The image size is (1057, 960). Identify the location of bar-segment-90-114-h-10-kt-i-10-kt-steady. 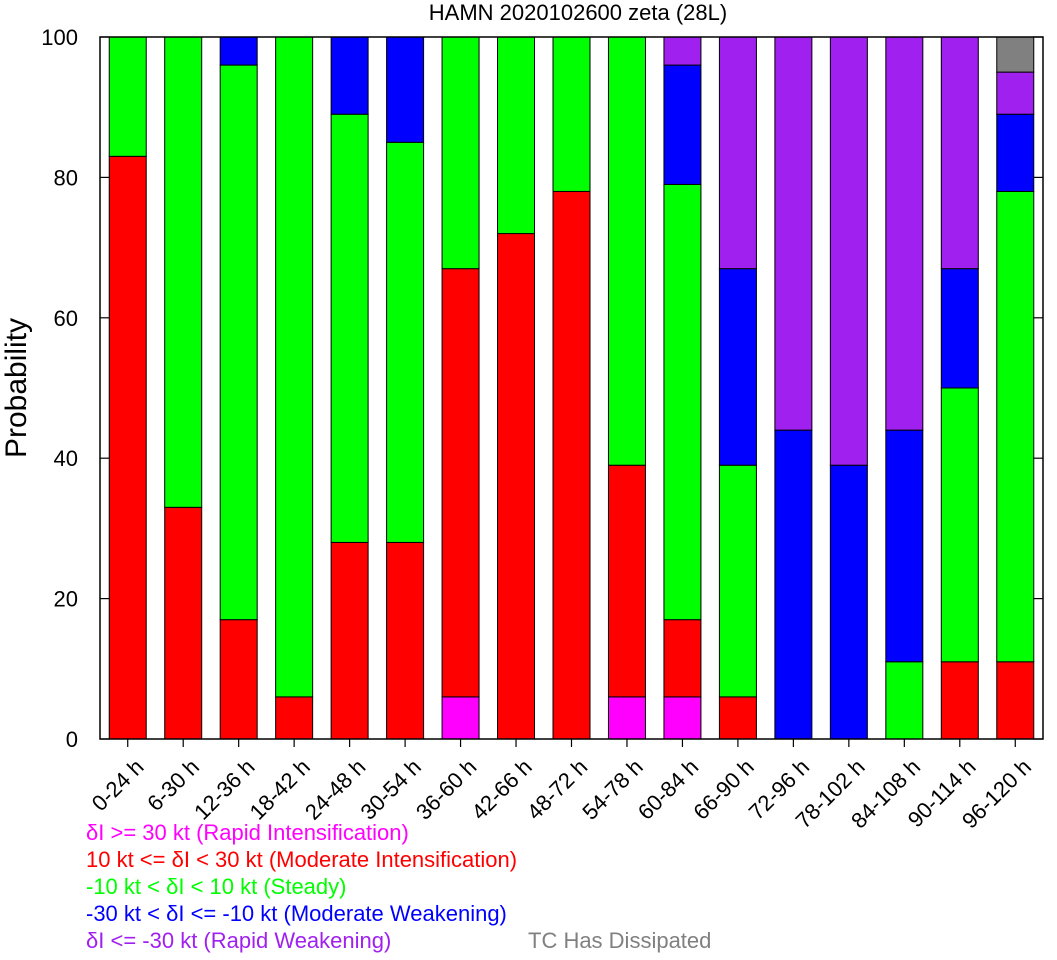
(959, 525).